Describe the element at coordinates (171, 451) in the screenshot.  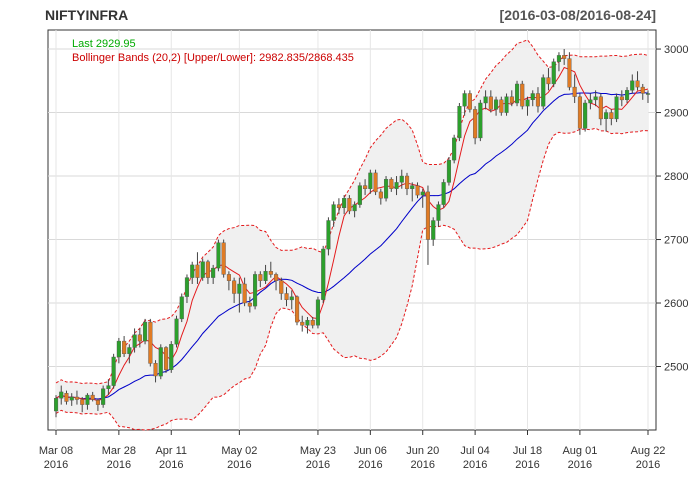
I see `x-tick-label: Apr 11` at that location.